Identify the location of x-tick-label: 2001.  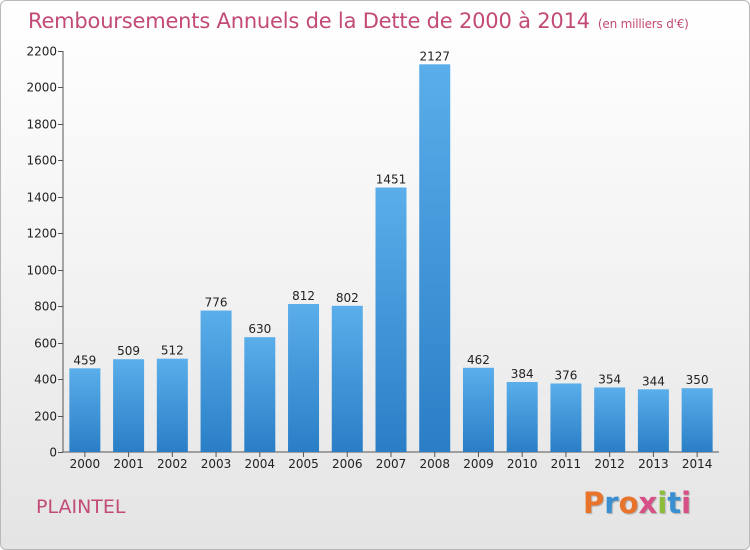
(128, 464).